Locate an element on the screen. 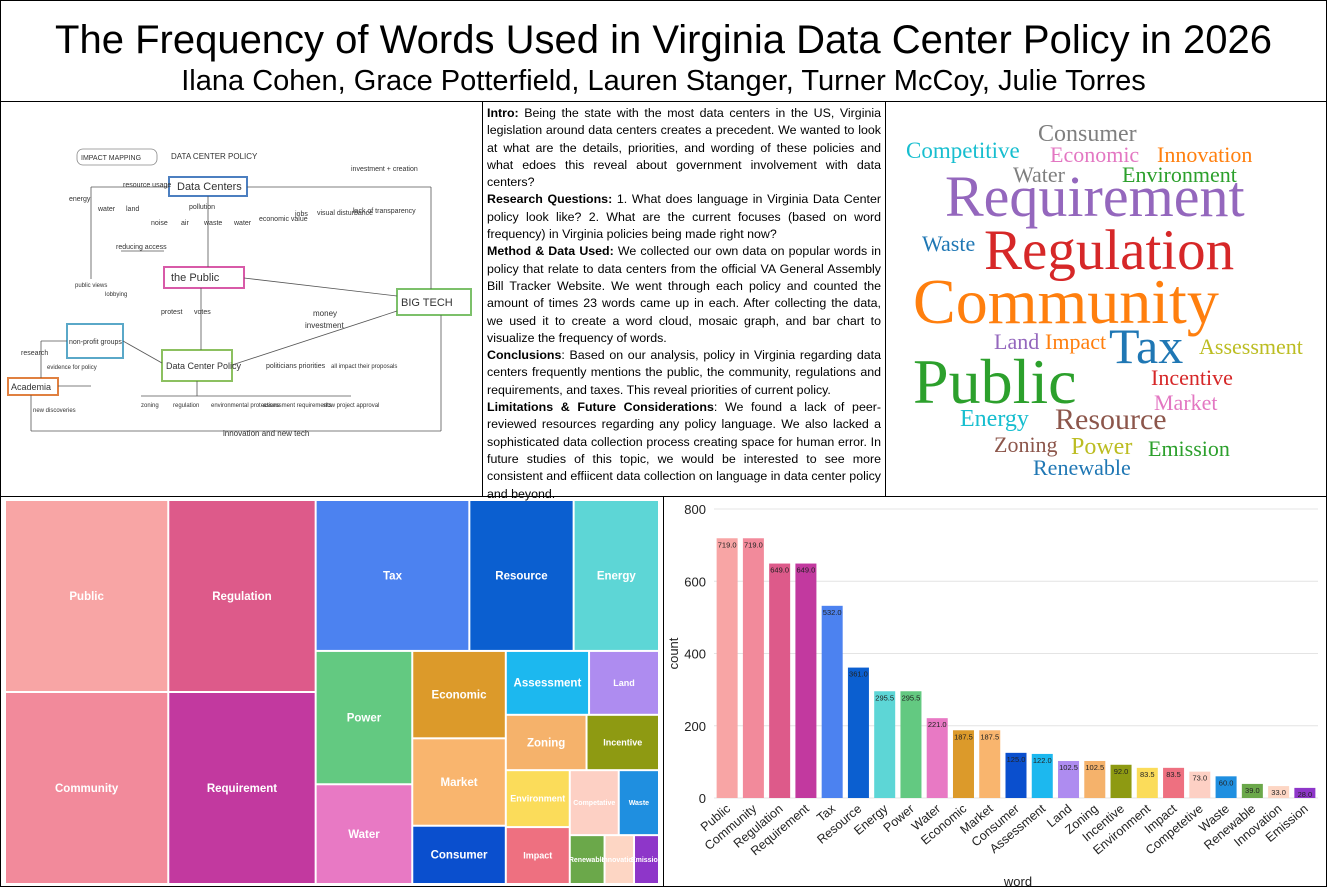 The width and height of the screenshot is (1327, 887). treemap-label: Zoning is located at coordinates (546, 743).